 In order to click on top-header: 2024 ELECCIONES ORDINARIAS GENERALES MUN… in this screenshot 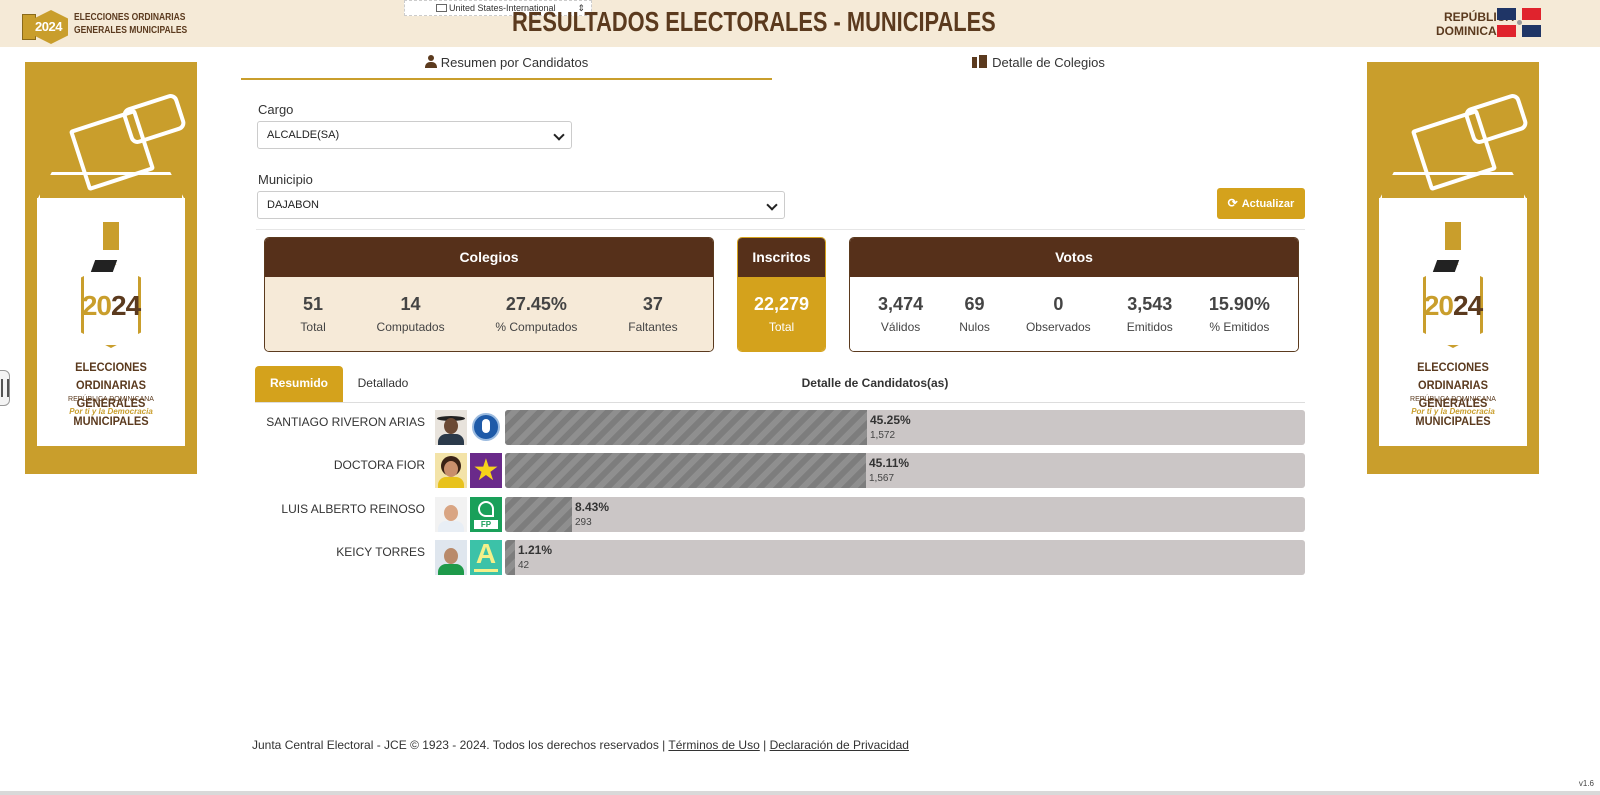, I will do `click(800, 23)`.